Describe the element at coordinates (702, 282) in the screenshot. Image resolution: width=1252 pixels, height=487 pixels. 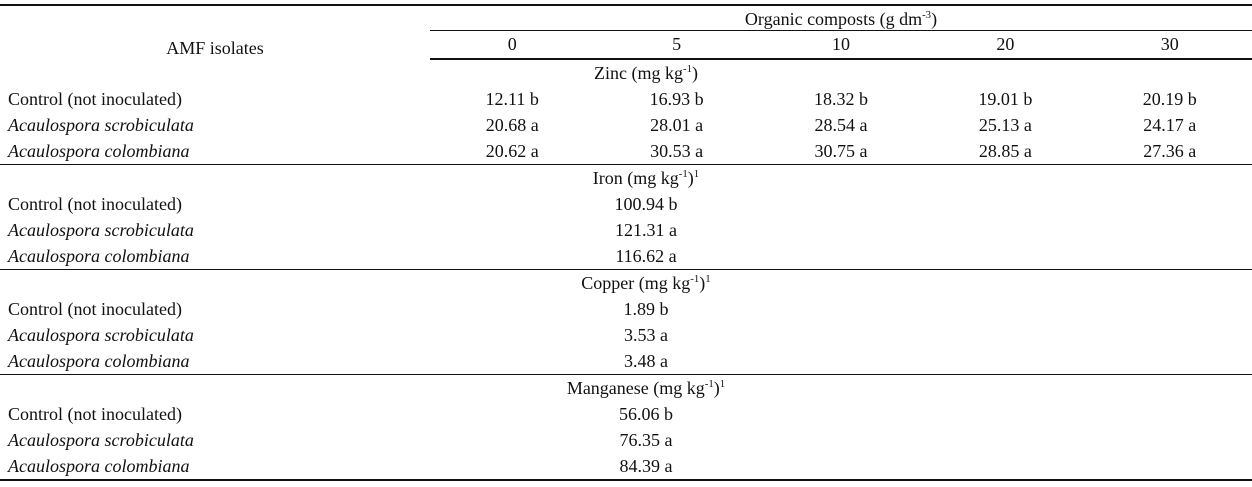
I see `copper-title-close: )` at that location.